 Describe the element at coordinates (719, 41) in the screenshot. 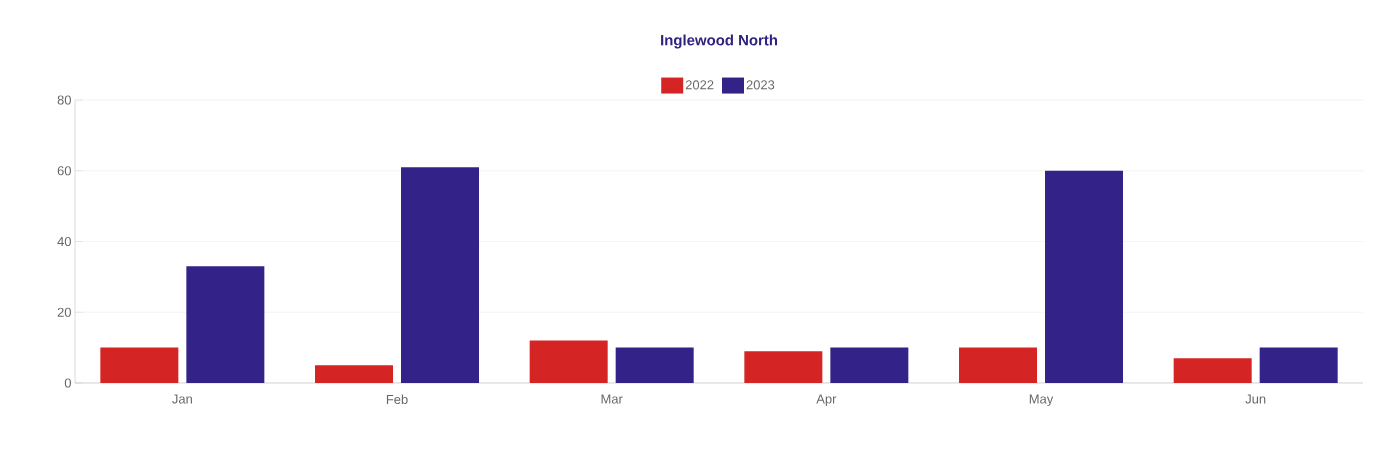

I see `chart-title: Inglewood North` at that location.